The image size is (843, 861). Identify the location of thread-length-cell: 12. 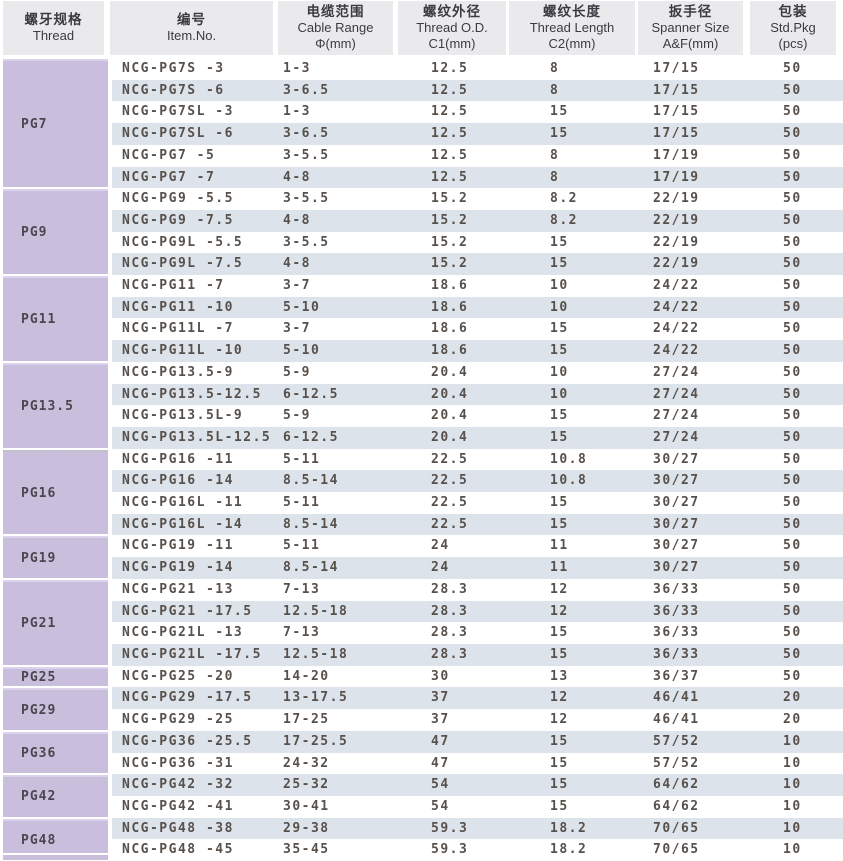
(559, 720).